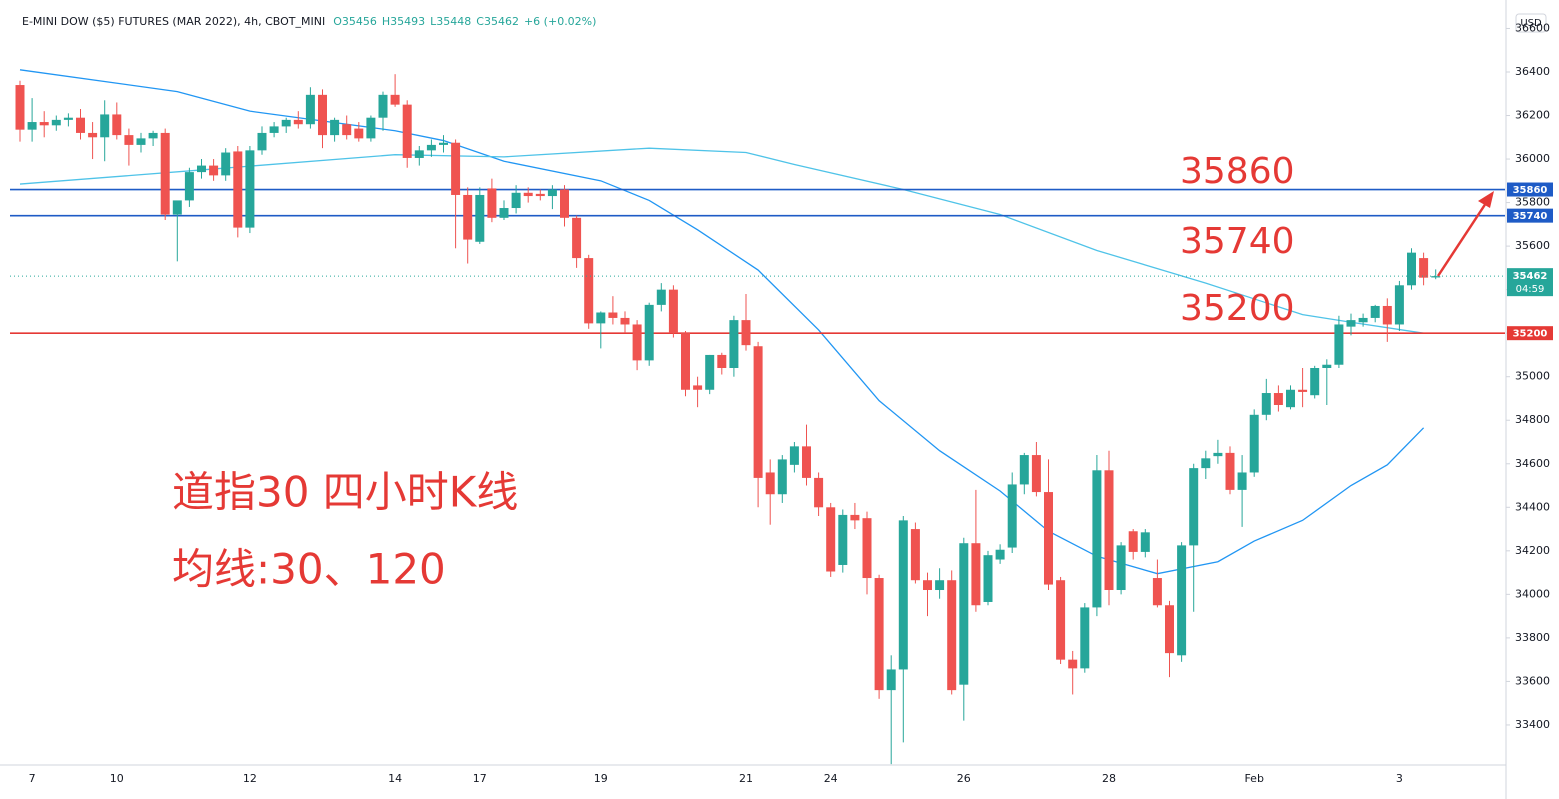  I want to click on level-price-label: 35200, so click(1530, 334).